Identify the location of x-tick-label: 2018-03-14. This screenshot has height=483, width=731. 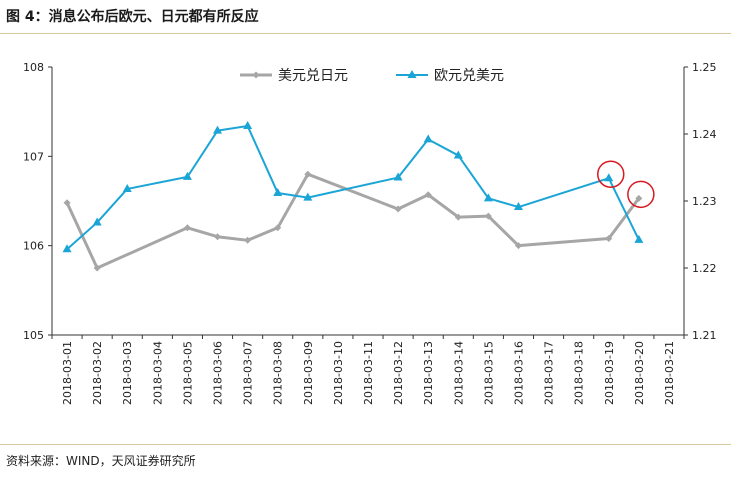
(458, 373).